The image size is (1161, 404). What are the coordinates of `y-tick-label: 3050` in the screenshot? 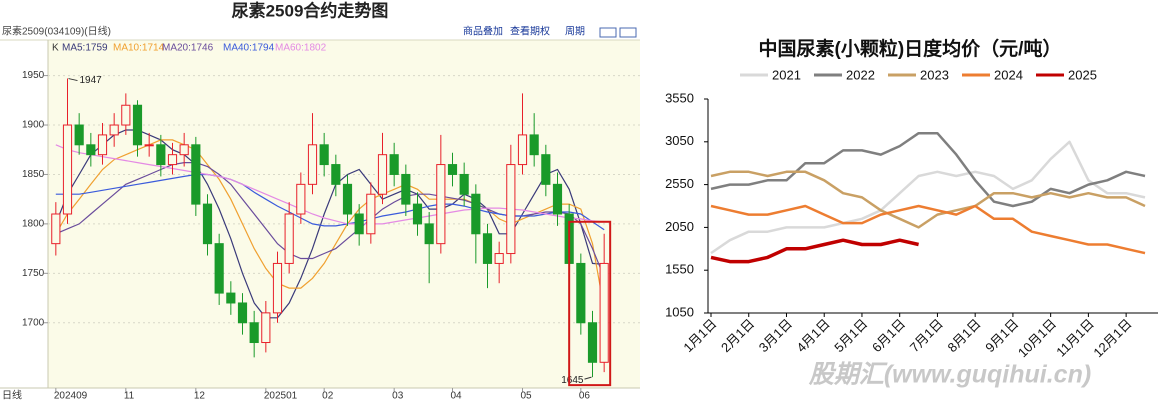 It's located at (679, 140).